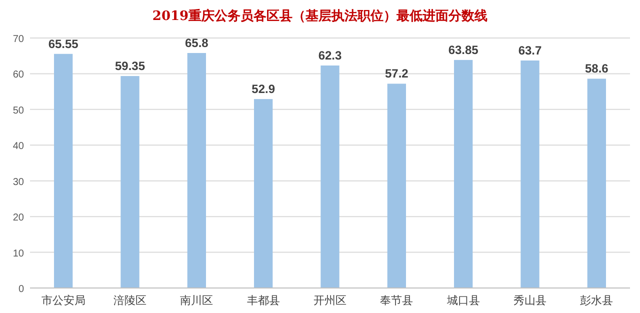 This screenshot has width=640, height=313. I want to click on y-tick-label: 60, so click(18, 75).